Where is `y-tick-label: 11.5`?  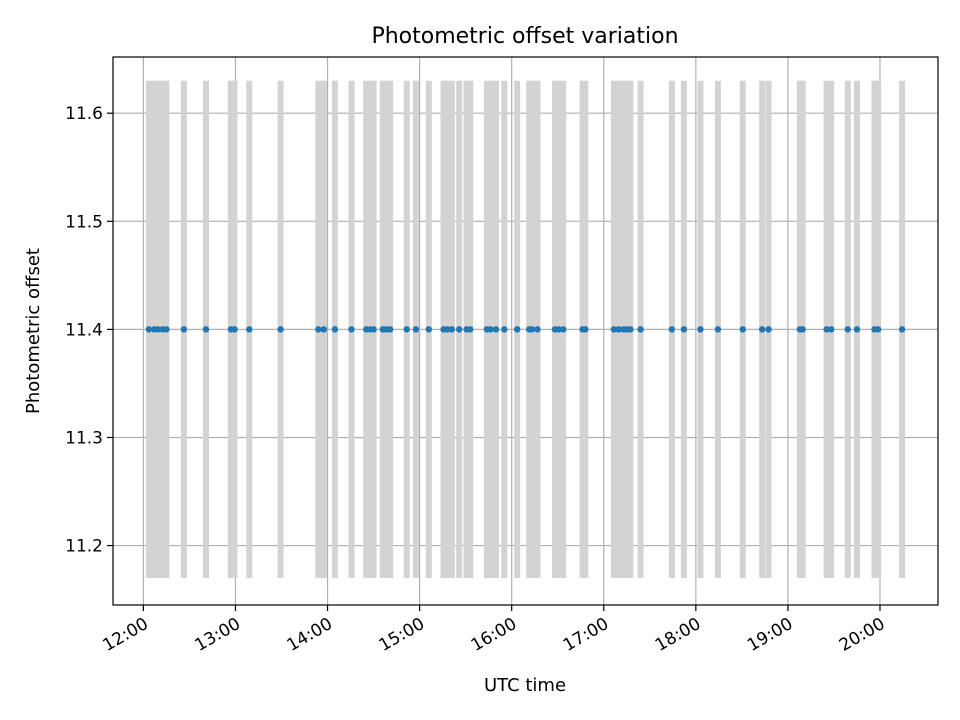 y-tick-label: 11.5 is located at coordinates (84, 222).